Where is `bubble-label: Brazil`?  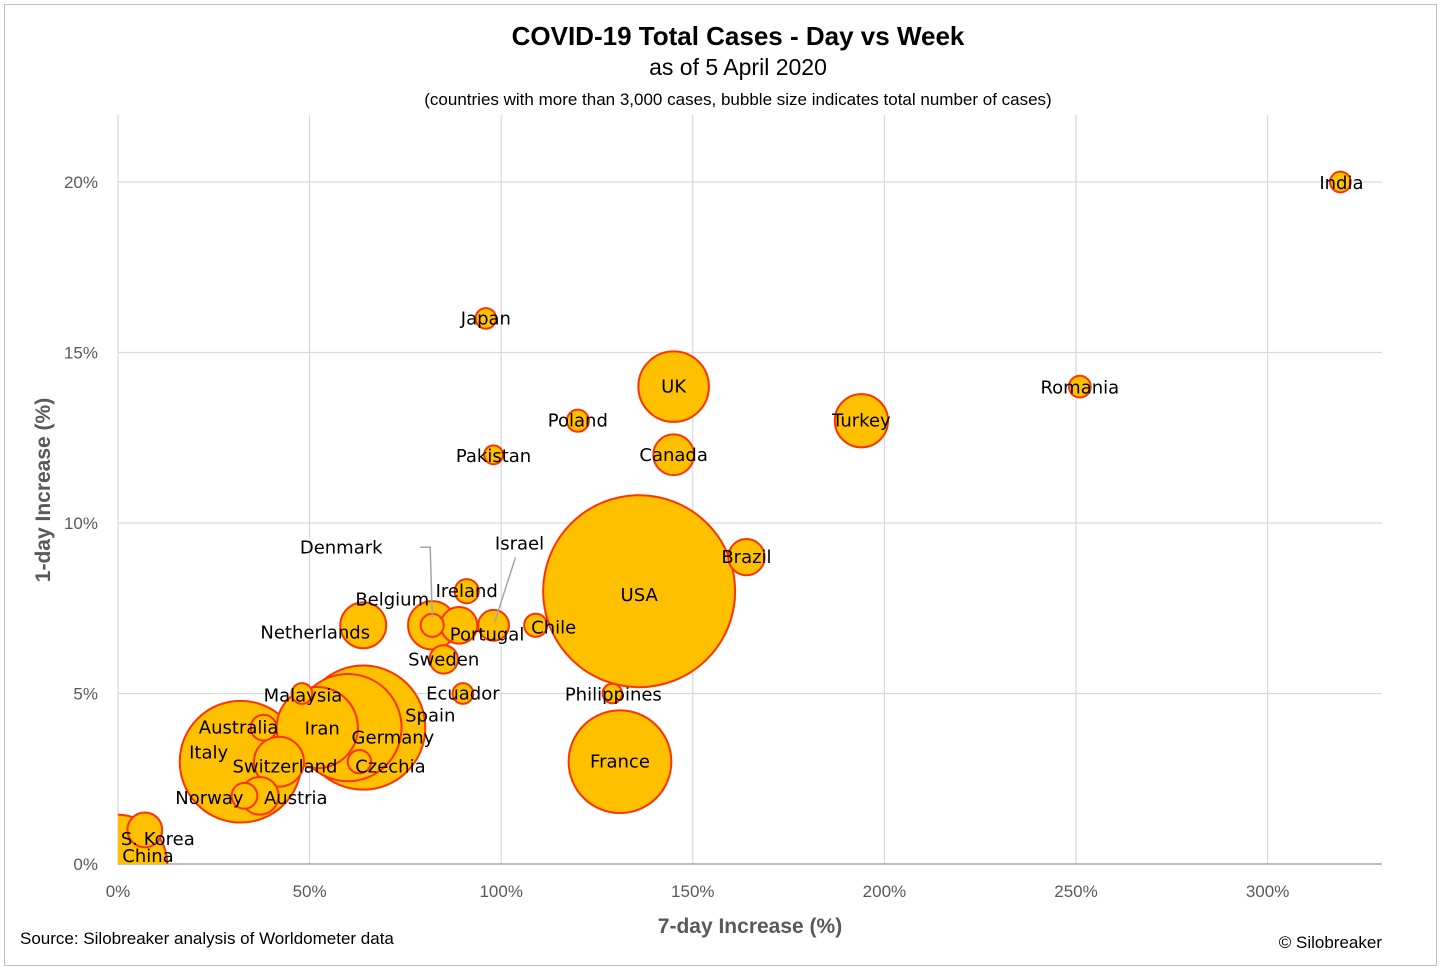 bubble-label: Brazil is located at coordinates (746, 557).